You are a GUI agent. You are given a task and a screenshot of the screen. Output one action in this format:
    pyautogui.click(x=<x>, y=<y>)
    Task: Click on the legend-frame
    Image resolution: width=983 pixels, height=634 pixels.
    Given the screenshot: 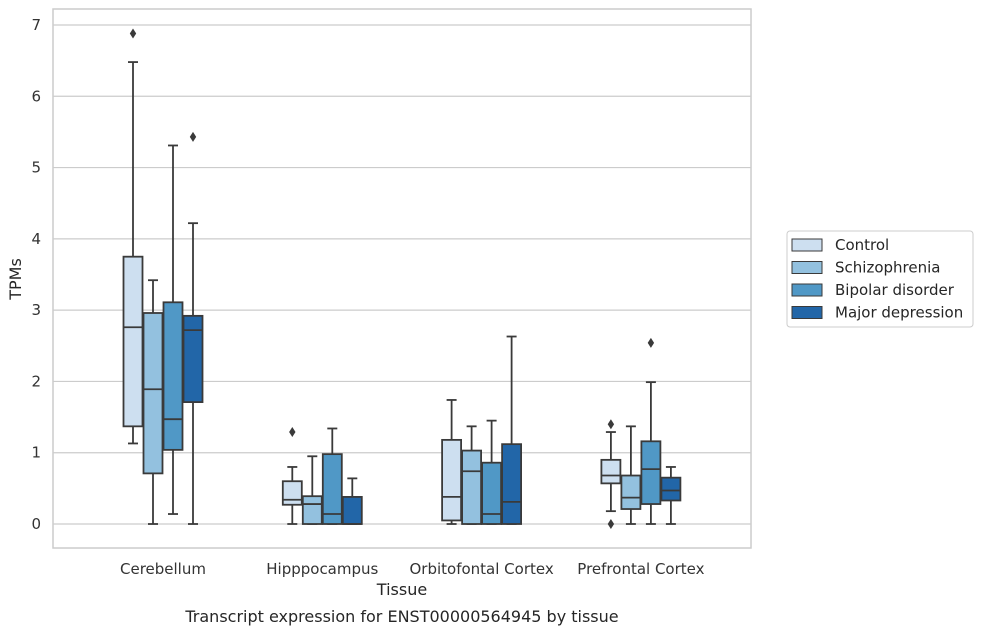 What is the action you would take?
    pyautogui.click(x=880, y=279)
    